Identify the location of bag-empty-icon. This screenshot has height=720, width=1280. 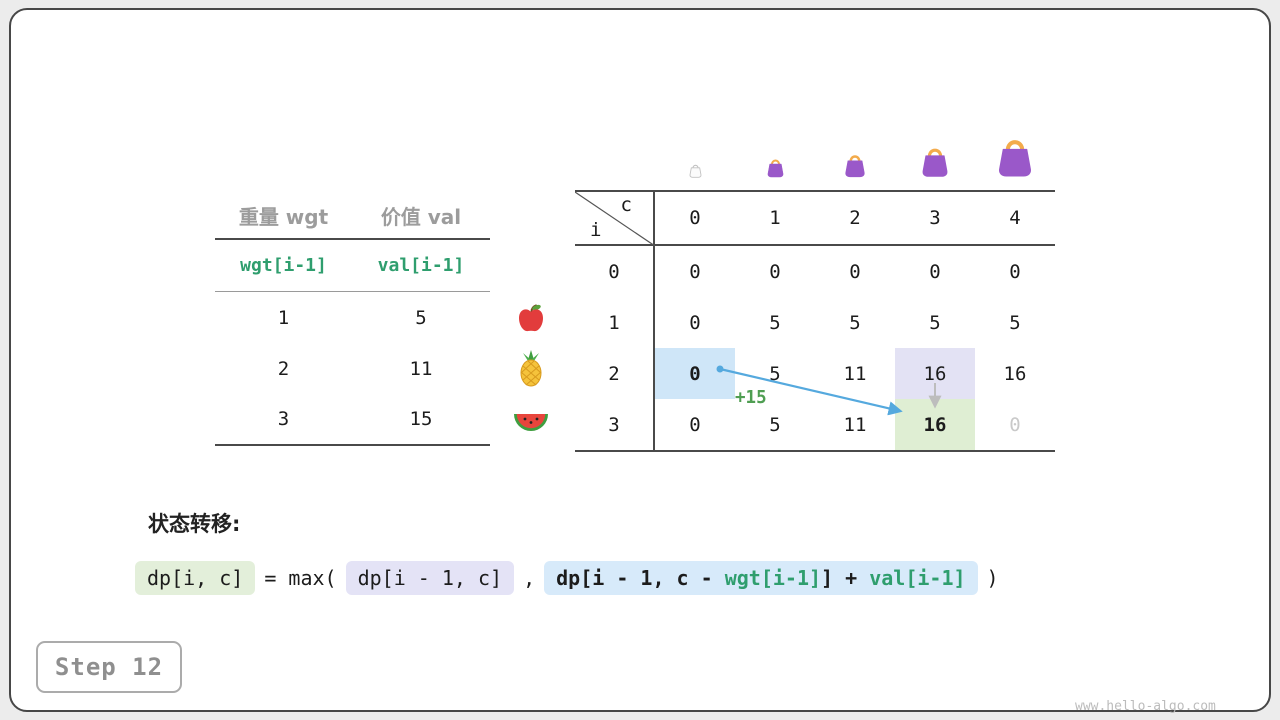
(695, 172).